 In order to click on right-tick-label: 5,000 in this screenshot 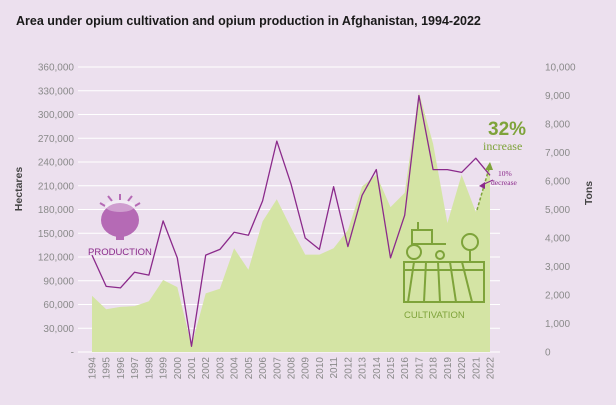, I will do `click(557, 210)`.